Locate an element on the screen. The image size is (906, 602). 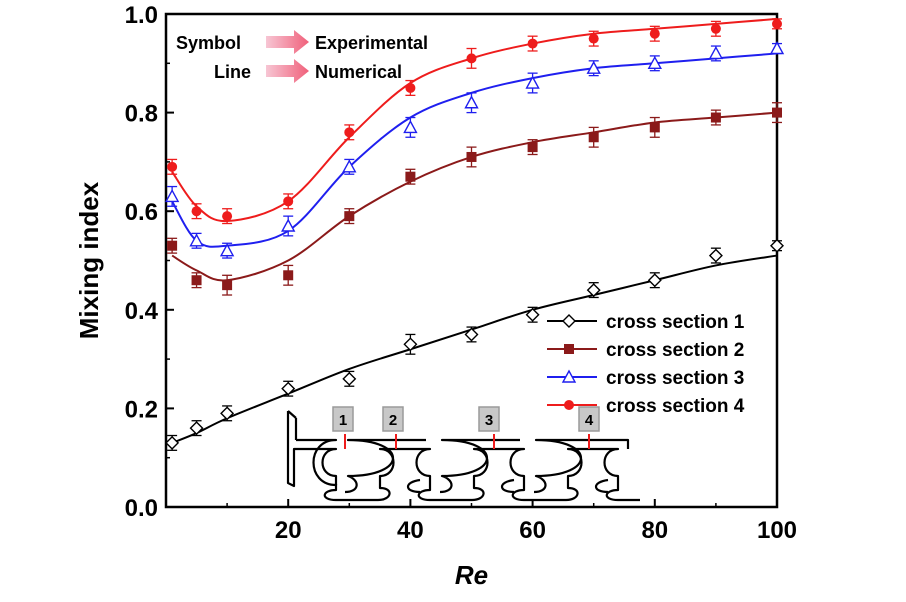
channel-outline-outer is located at coordinates (463, 456).